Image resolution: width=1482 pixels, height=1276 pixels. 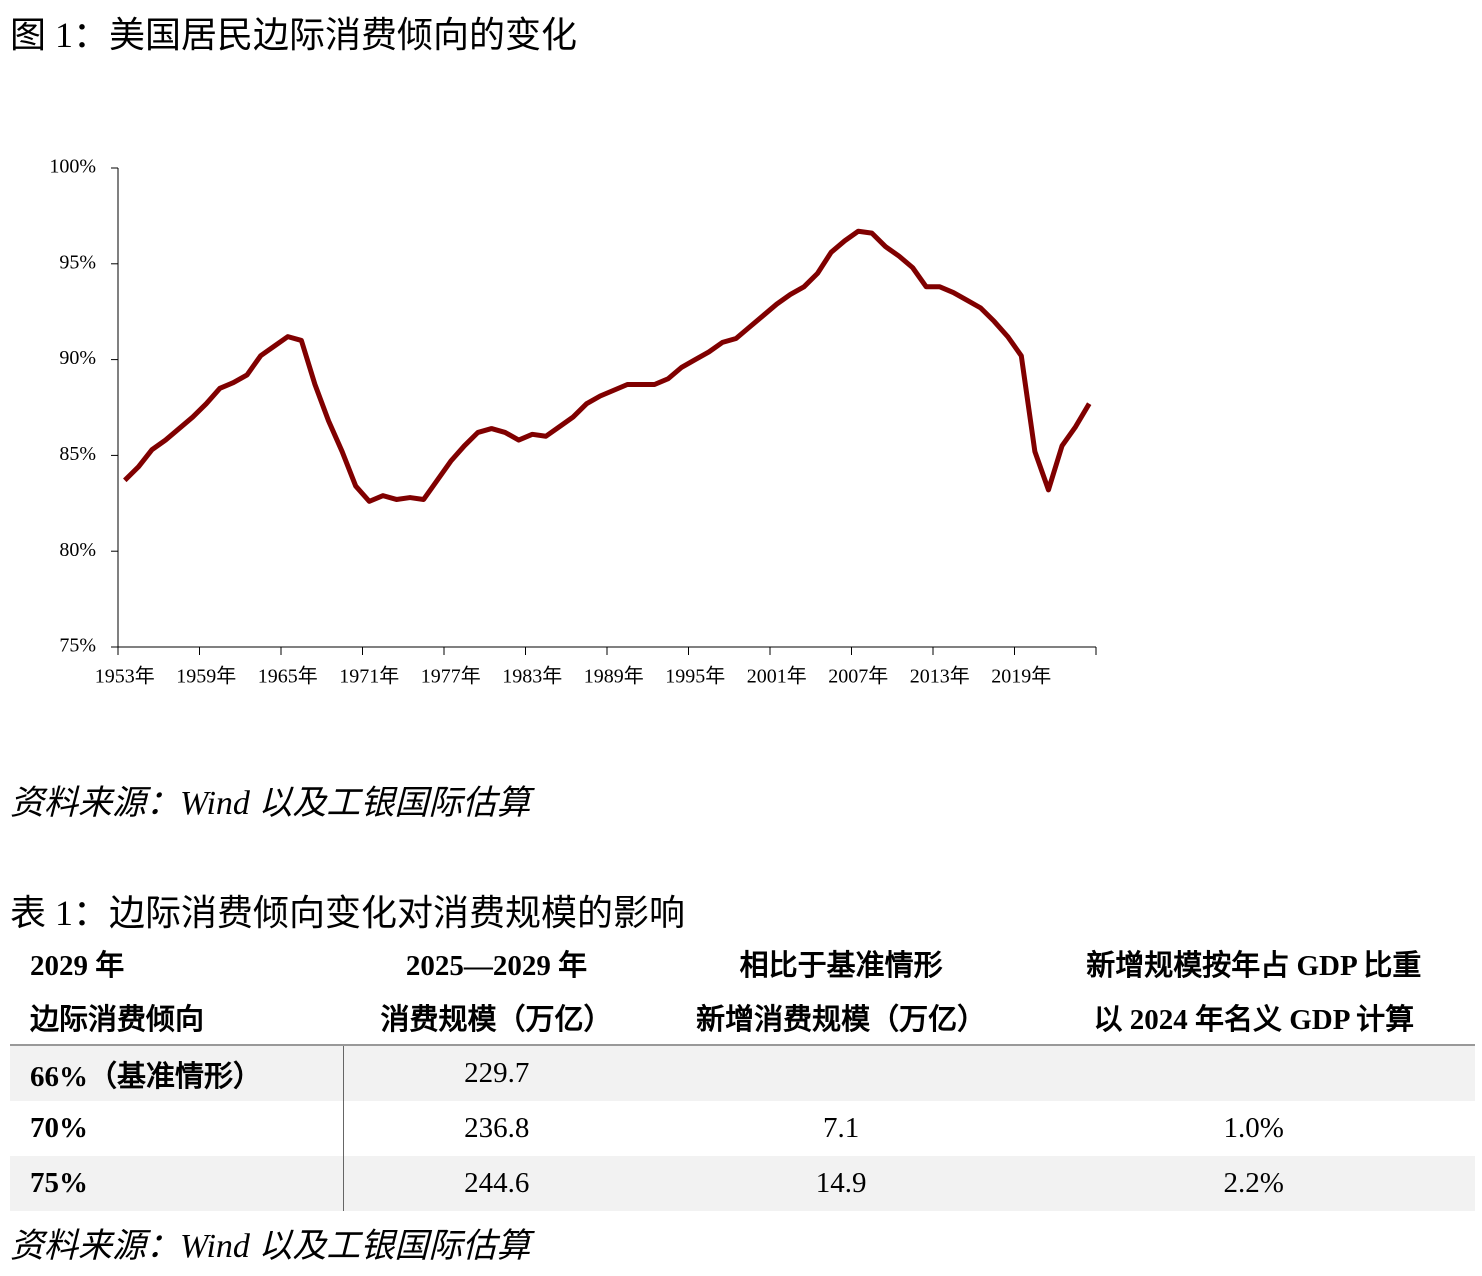 What do you see at coordinates (270, 1246) in the screenshot?
I see `table-source: 资料来源：Wind 以及工银国际估算` at bounding box center [270, 1246].